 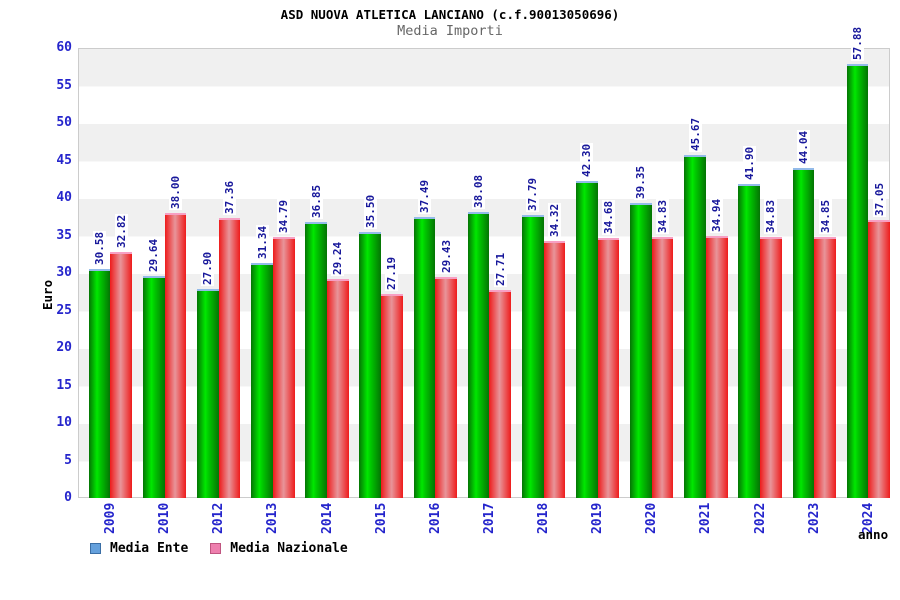 I want to click on x-tick-label-year: 2020, so click(x=652, y=518).